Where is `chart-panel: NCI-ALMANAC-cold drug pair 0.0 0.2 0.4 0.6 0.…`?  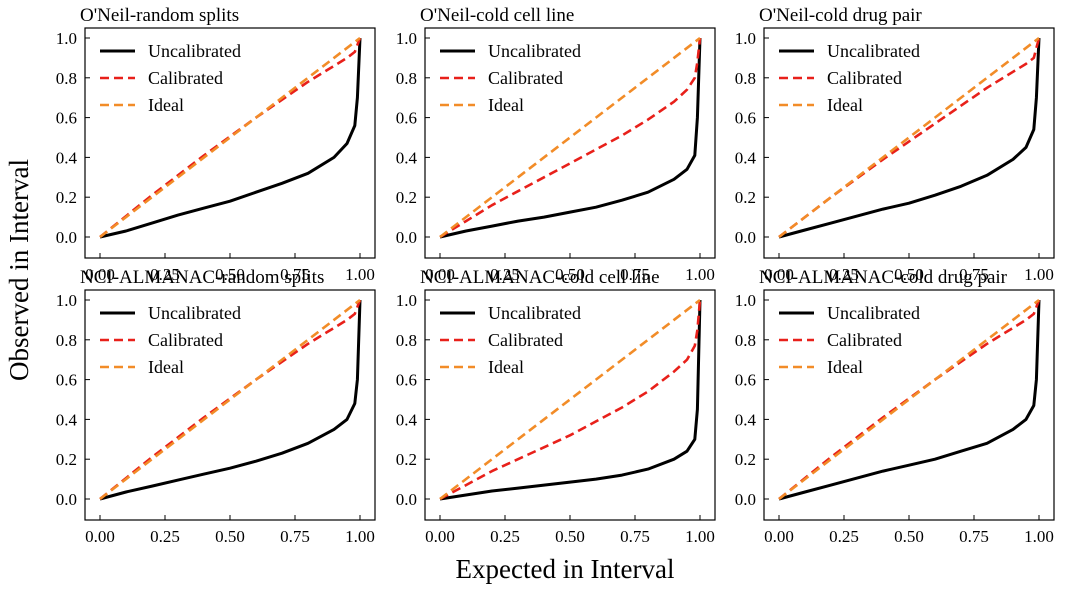 chart-panel: NCI-ALMANAC-cold drug pair 0.0 0.2 0.4 0.6 0.… is located at coordinates (895, 406).